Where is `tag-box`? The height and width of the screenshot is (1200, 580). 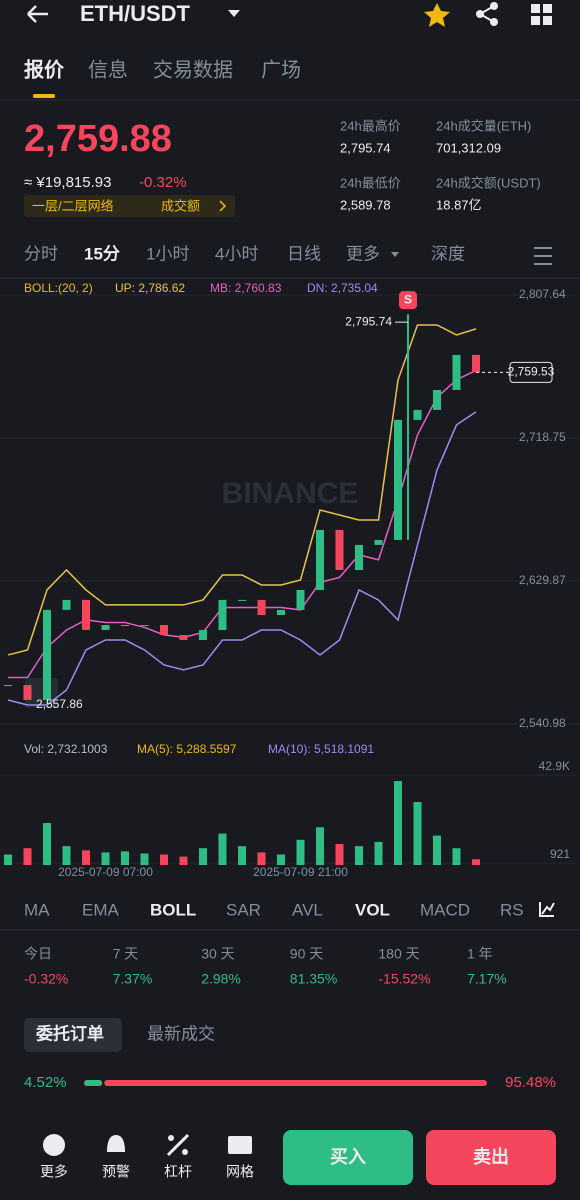
tag-box is located at coordinates (129, 206).